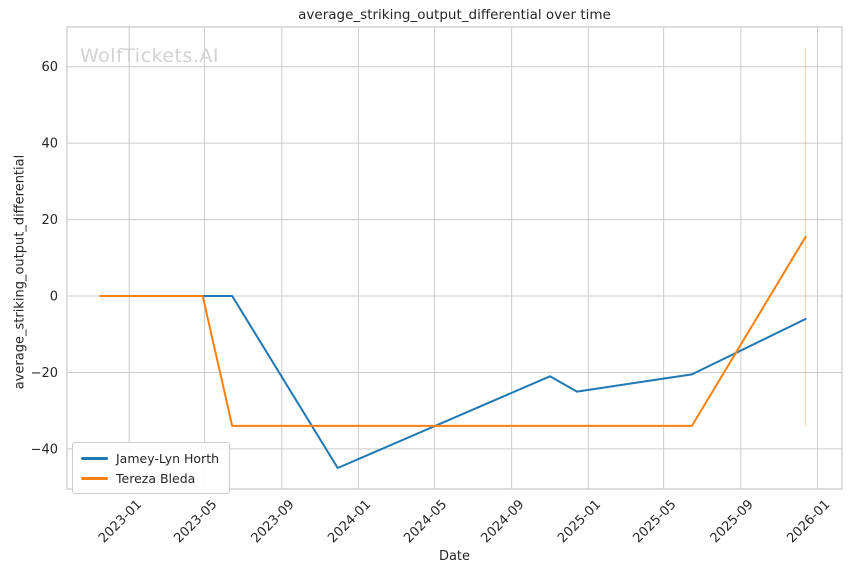  What do you see at coordinates (44, 449) in the screenshot?
I see `y-tick-label: −40` at bounding box center [44, 449].